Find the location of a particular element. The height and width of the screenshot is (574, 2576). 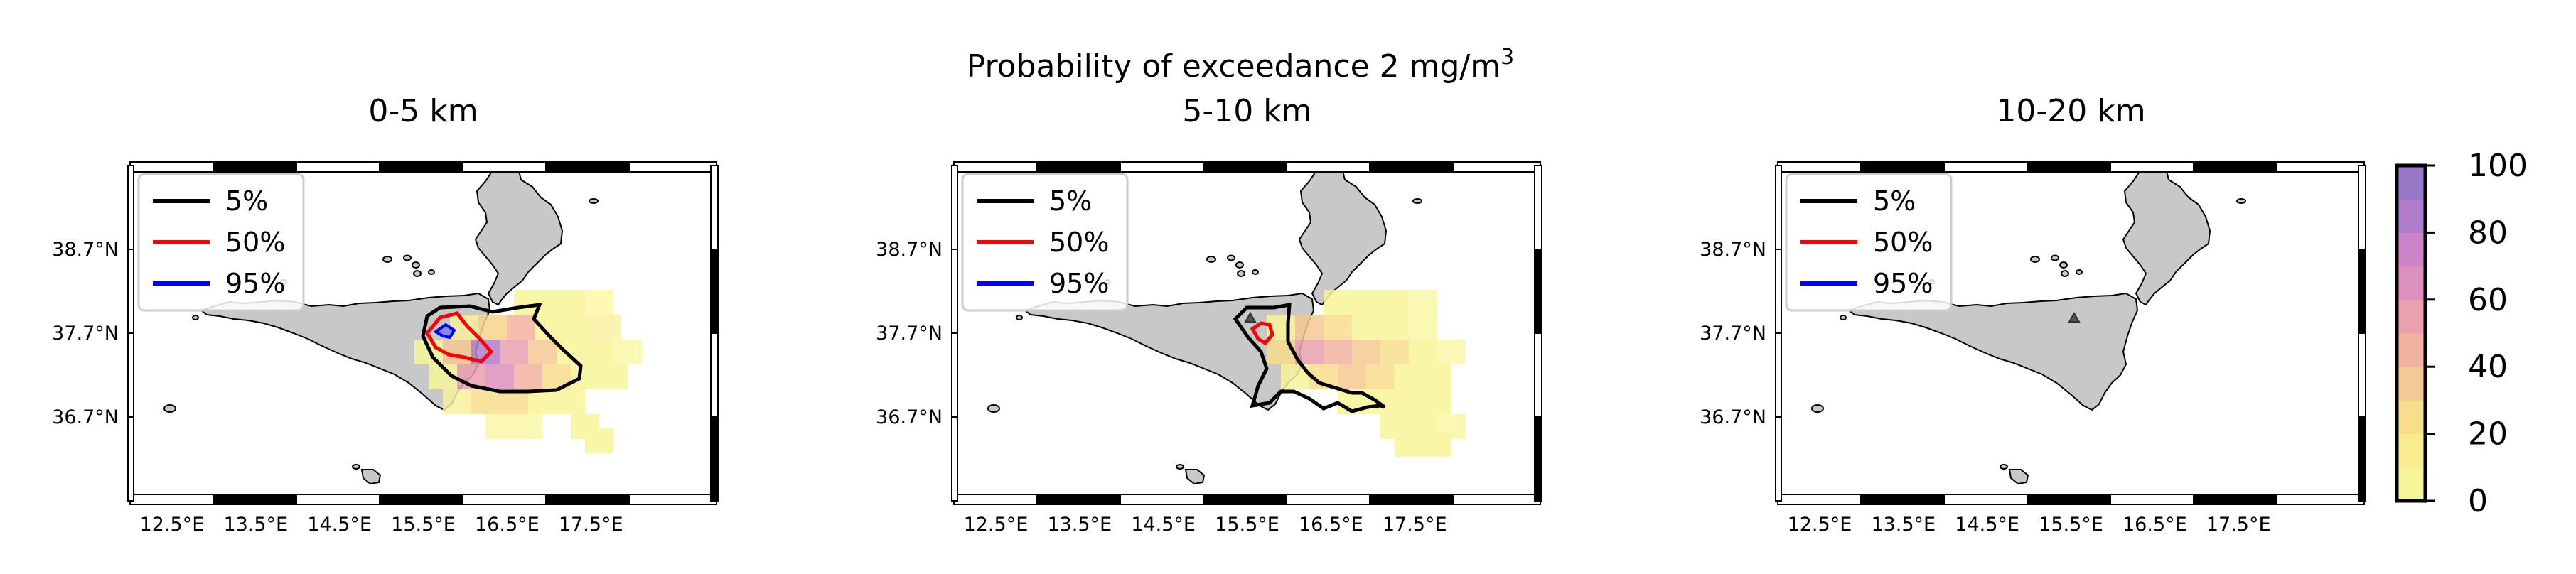

figure-title-group: Probability of exceedance 2 mg/m3 is located at coordinates (1240, 65).